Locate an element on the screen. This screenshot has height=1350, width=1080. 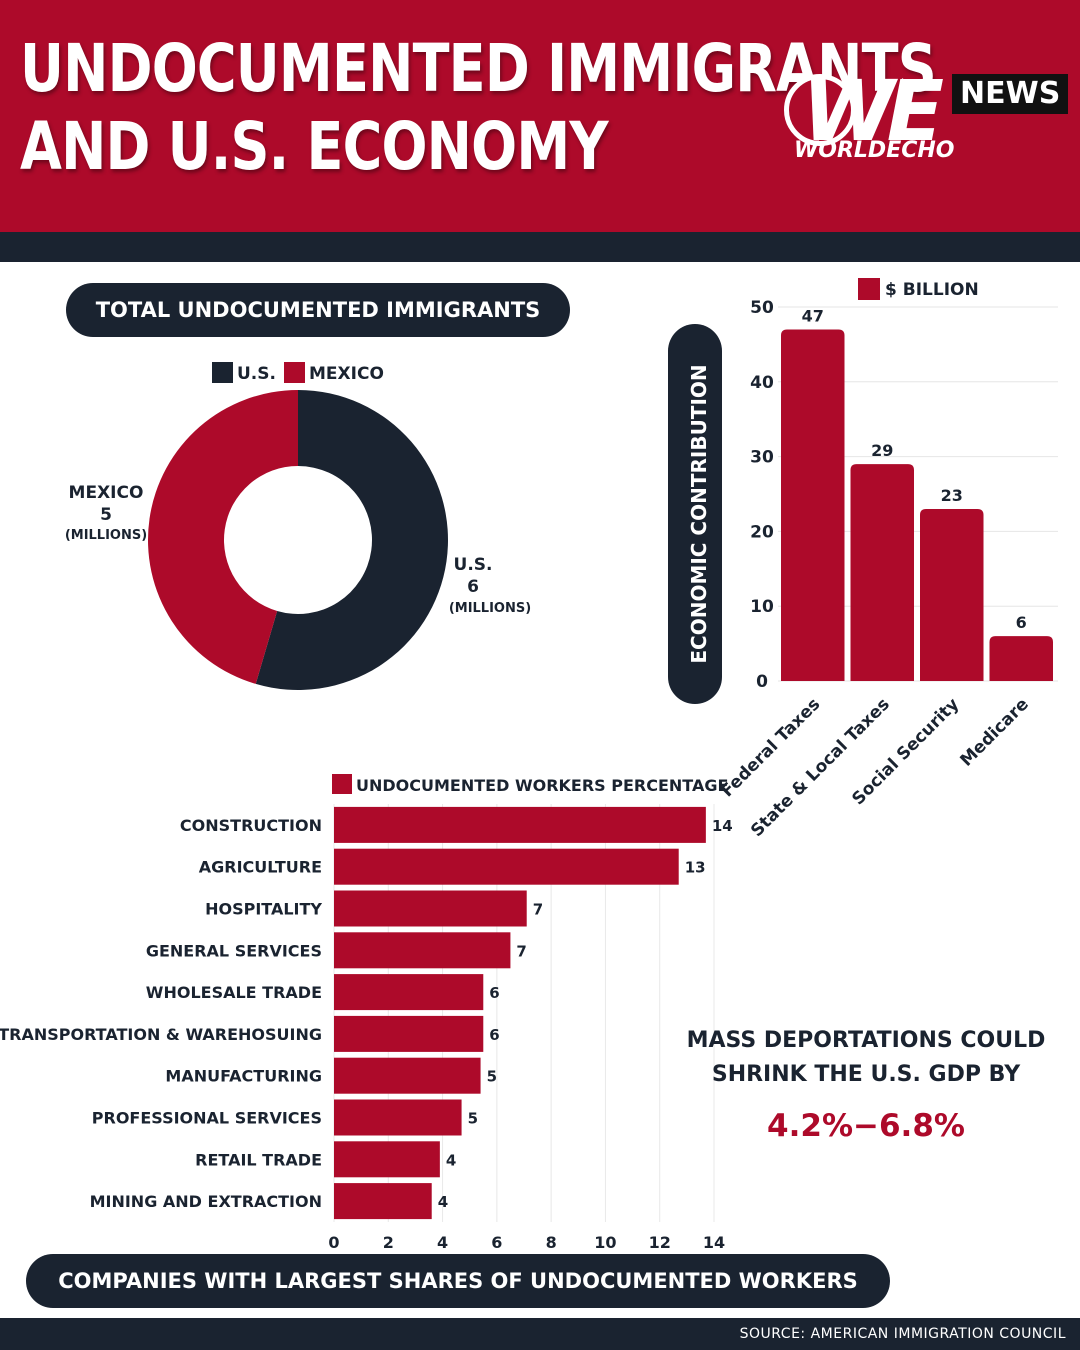
pie-label-mexico: MEXICO 5 (MILLIONS) is located at coordinates (106, 513).